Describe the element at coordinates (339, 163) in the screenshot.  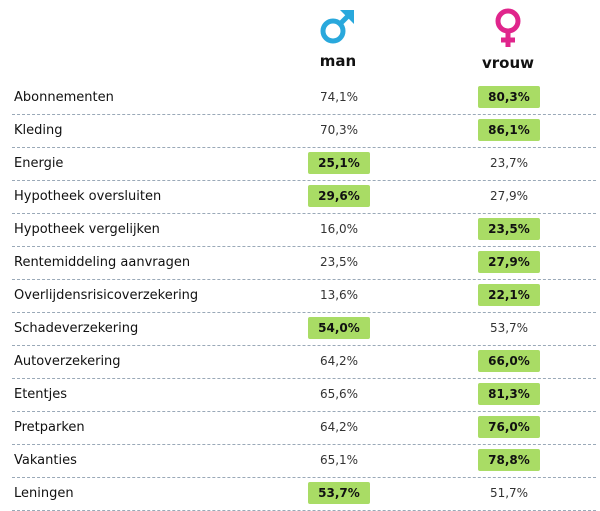
I see `value-man: 25,1%` at that location.